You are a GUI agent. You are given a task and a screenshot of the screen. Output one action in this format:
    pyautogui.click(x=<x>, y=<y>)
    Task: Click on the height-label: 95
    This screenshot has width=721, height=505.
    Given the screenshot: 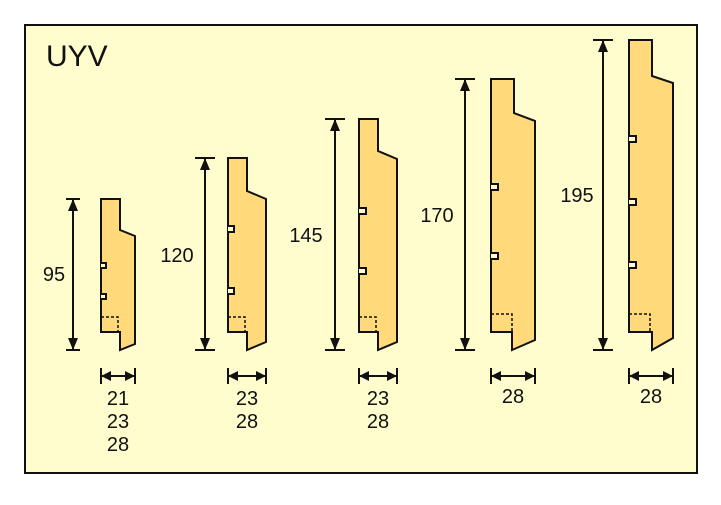 What is the action you would take?
    pyautogui.click(x=54, y=275)
    